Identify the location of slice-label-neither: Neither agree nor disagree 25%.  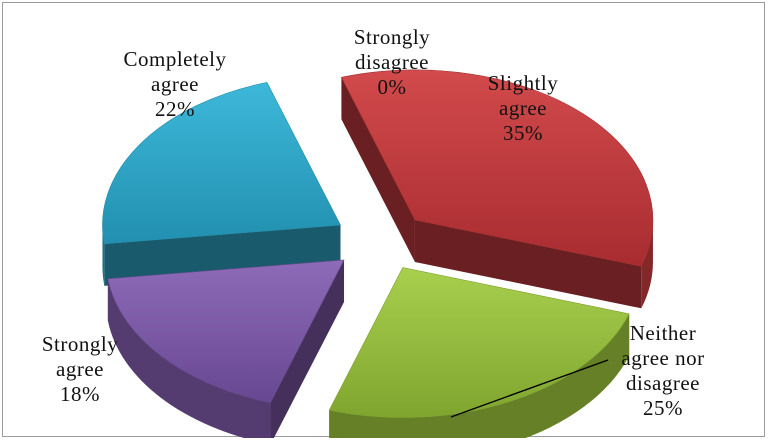
(663, 370).